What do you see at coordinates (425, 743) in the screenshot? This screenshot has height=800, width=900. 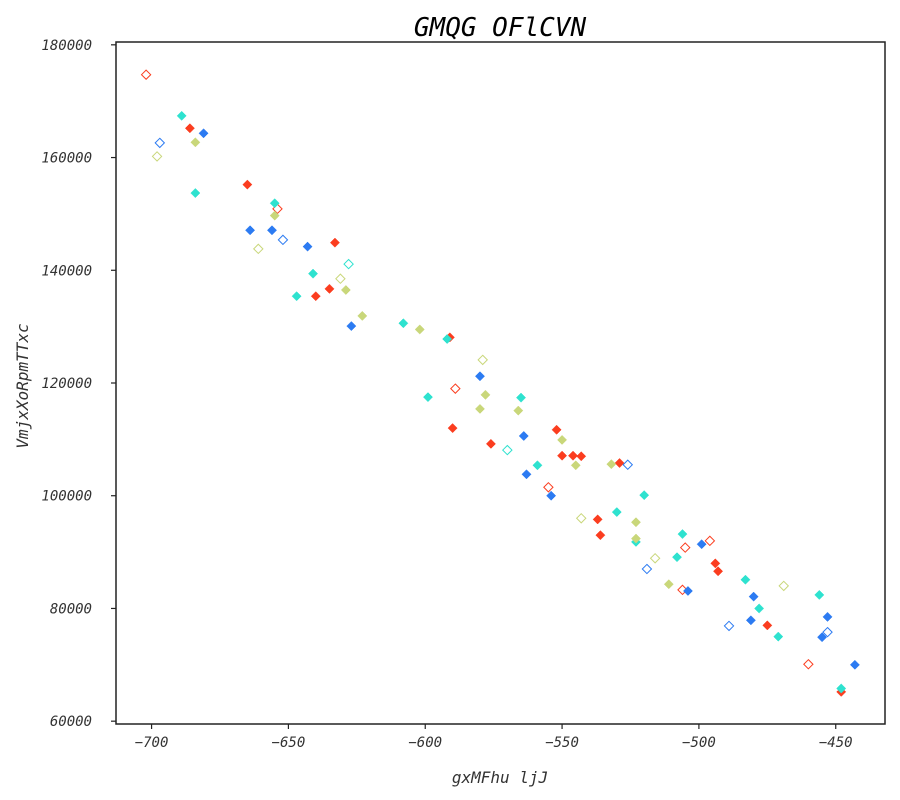 I see `x-tick-label: −600` at bounding box center [425, 743].